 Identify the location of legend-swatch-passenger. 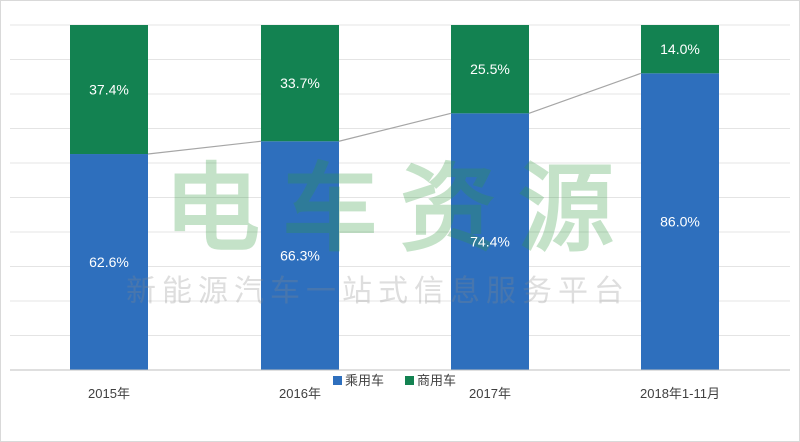
(337, 380).